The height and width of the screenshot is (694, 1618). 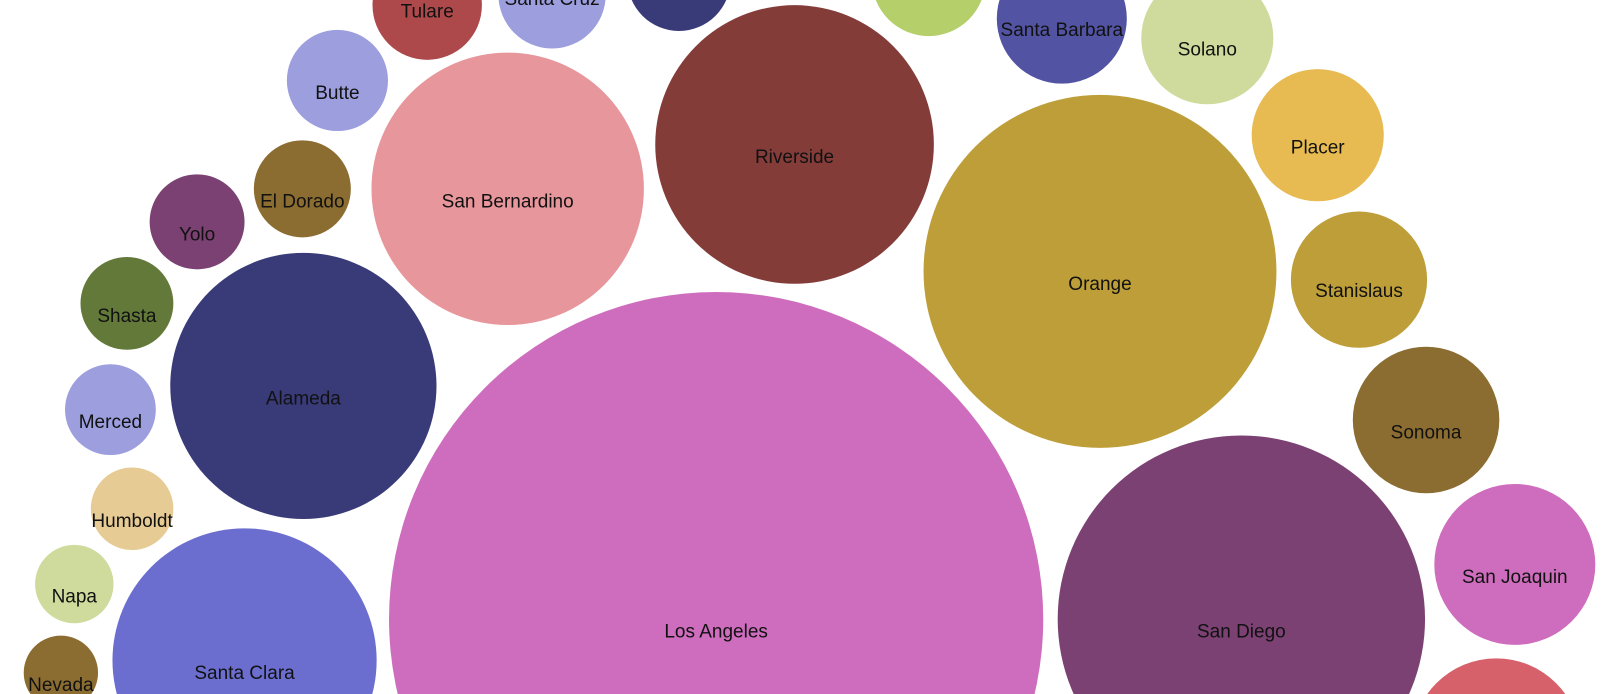 I want to click on bubble-label: San Diego, so click(x=1241, y=632).